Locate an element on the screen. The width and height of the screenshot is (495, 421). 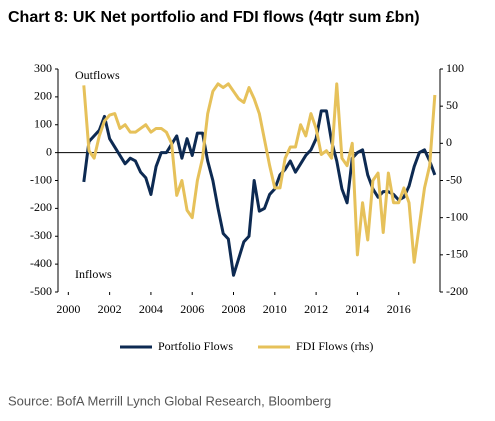
y2-tick-label: -100 is located at coordinates (457, 216).